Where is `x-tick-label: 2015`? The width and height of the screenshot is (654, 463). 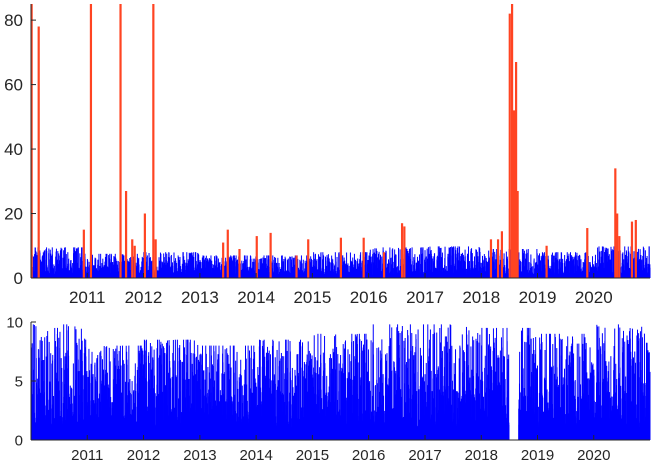
x-tick-label: 2015 is located at coordinates (312, 297).